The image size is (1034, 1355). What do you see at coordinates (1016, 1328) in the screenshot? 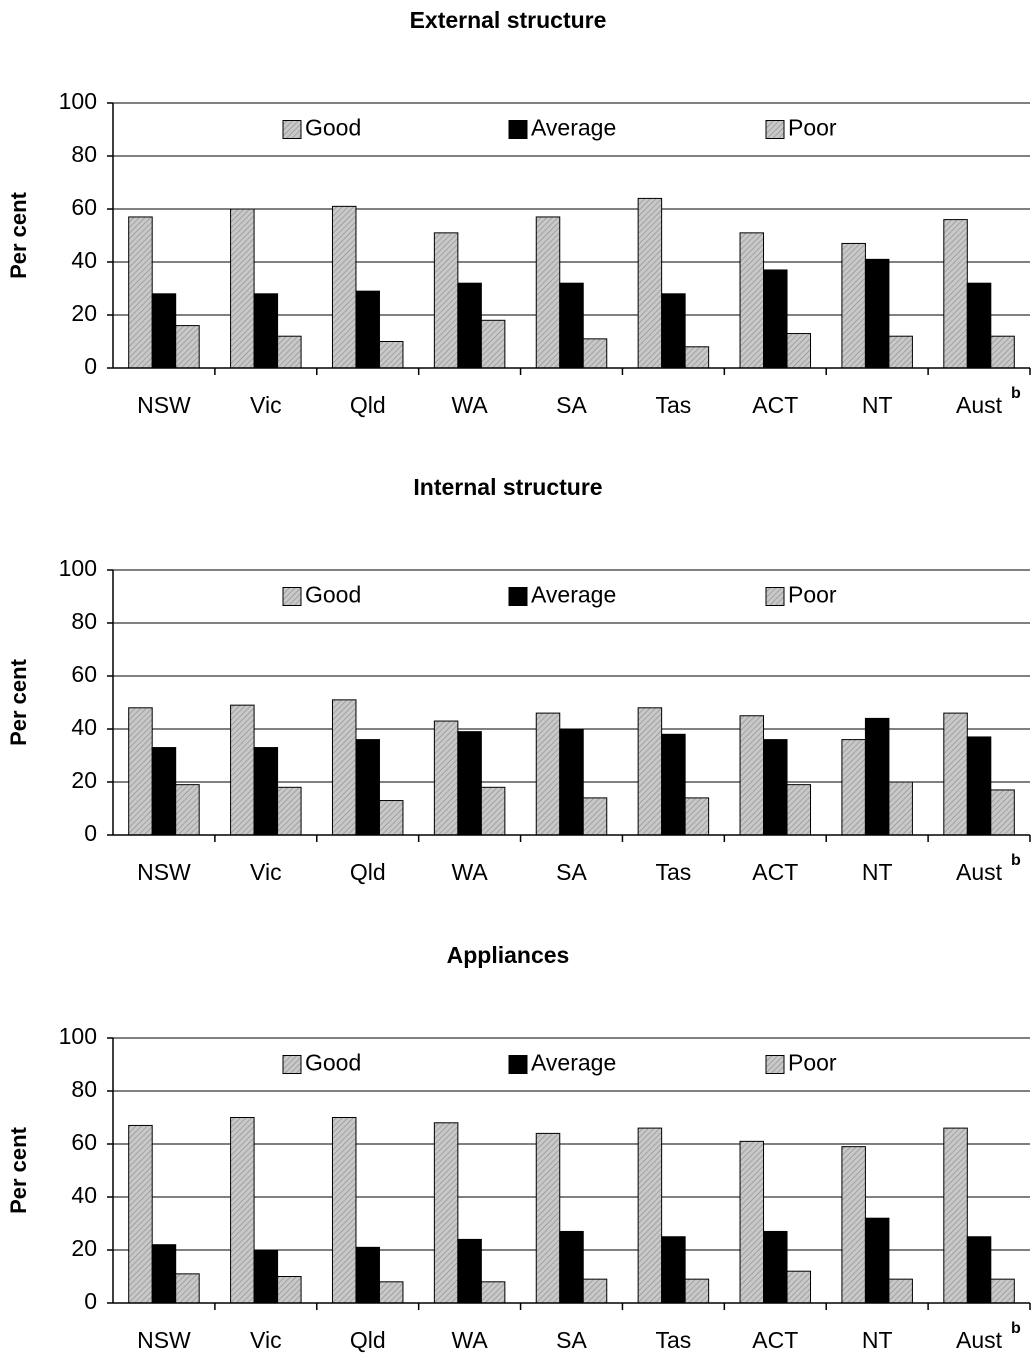
I see `x-tick-superscript: b` at bounding box center [1016, 1328].